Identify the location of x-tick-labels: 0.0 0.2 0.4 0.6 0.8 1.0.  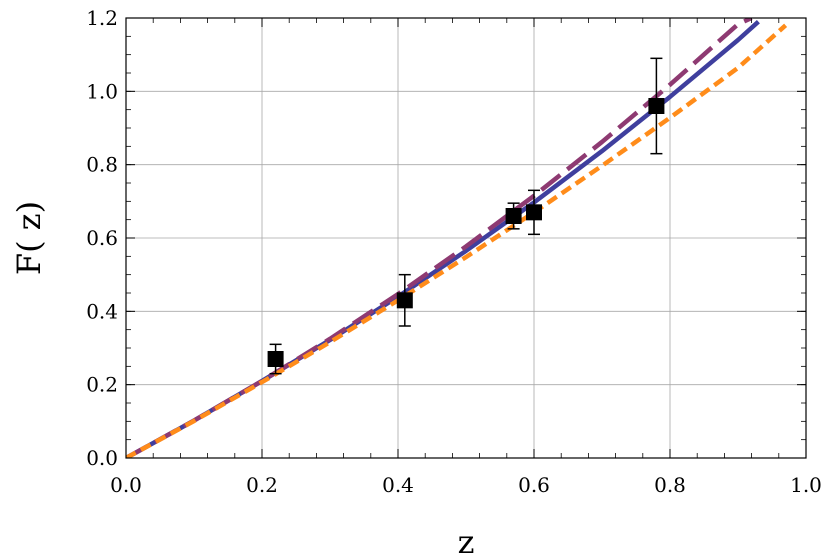
(466, 485).